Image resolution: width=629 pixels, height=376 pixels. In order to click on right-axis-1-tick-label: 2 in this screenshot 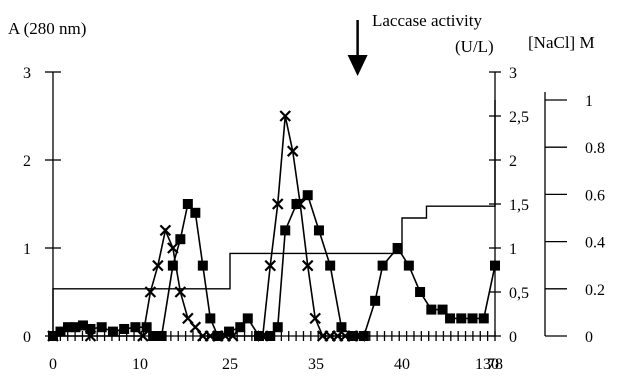, I will do `click(513, 161)`.